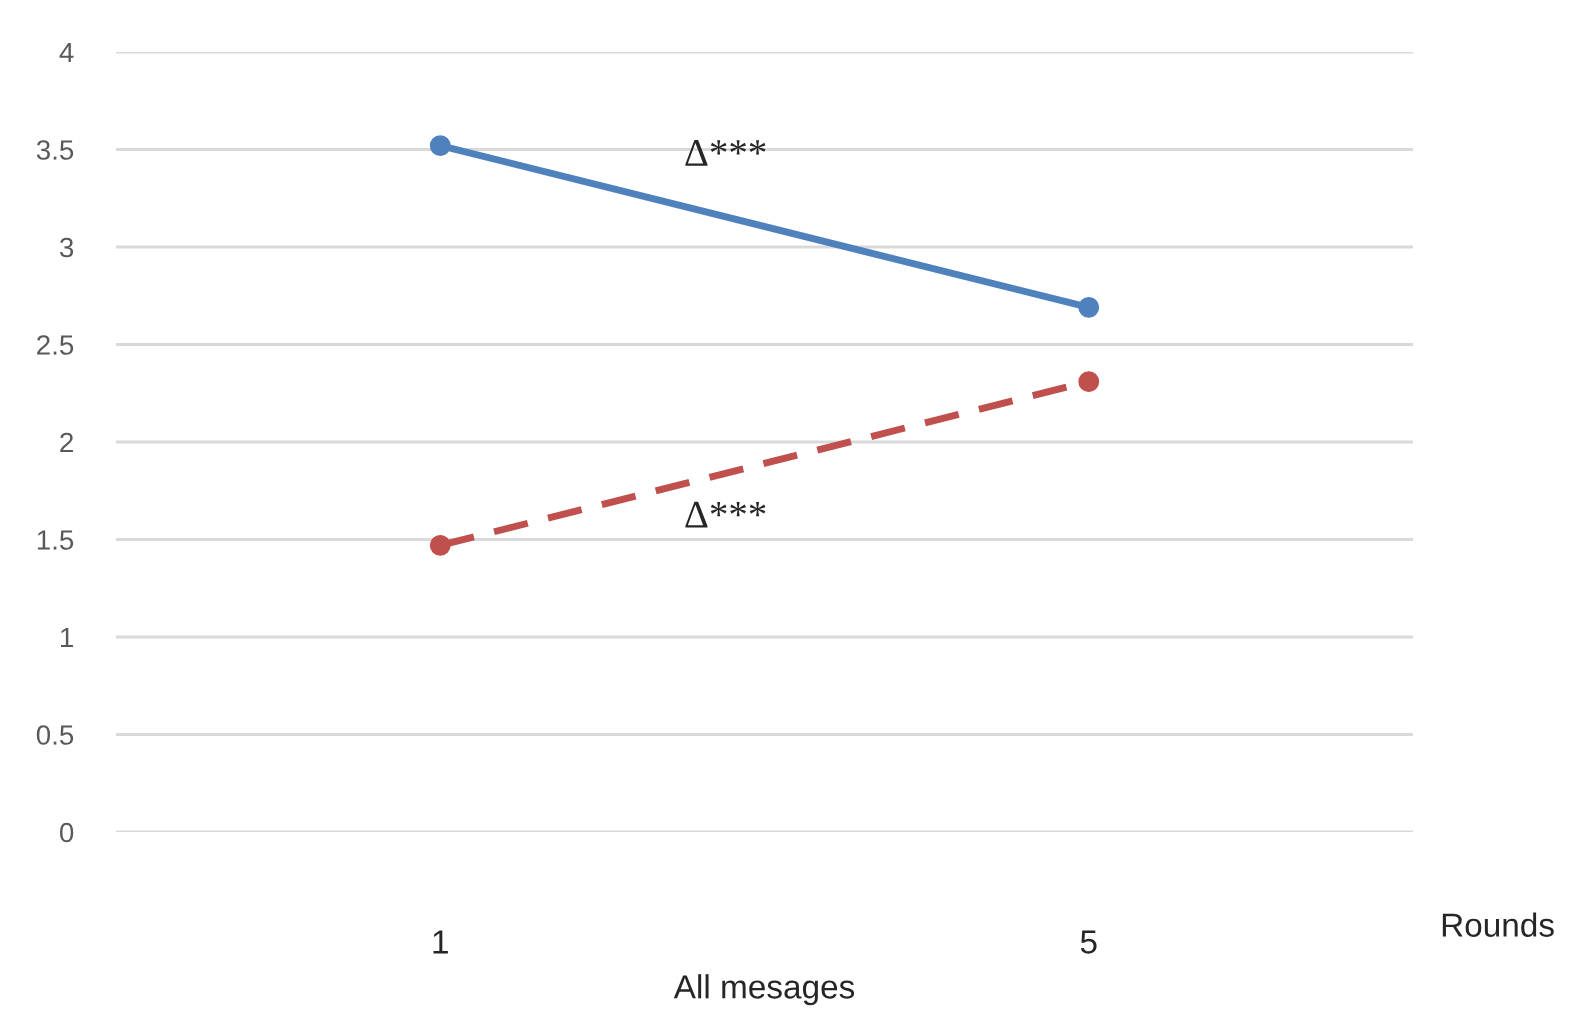 Image resolution: width=1588 pixels, height=1009 pixels. What do you see at coordinates (66, 832) in the screenshot?
I see `y-tick-label: 0` at bounding box center [66, 832].